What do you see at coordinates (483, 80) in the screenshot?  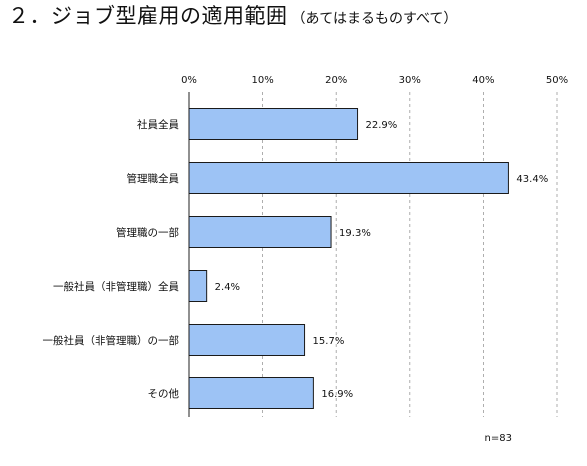 I see `x-tick-label: 40%` at bounding box center [483, 80].